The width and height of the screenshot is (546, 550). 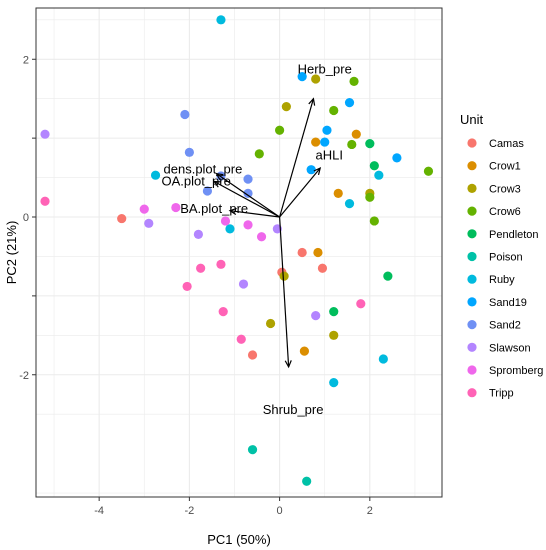 I want to click on loading-label: BA.plot_pre, so click(x=214, y=208).